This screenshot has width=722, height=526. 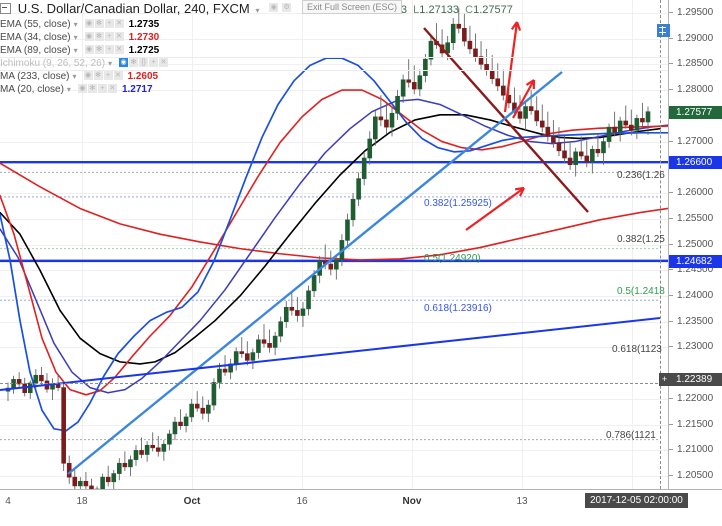 I want to click on price-label-text: 1.24682, so click(x=694, y=261).